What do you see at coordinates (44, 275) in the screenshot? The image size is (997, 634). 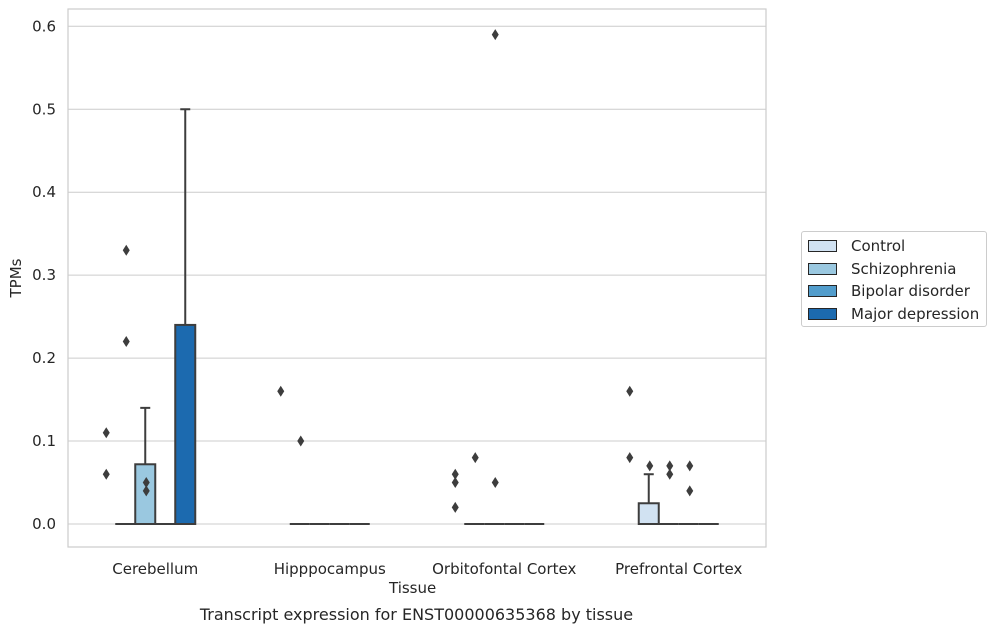 I see `y-tick-label: 0.3` at bounding box center [44, 275].